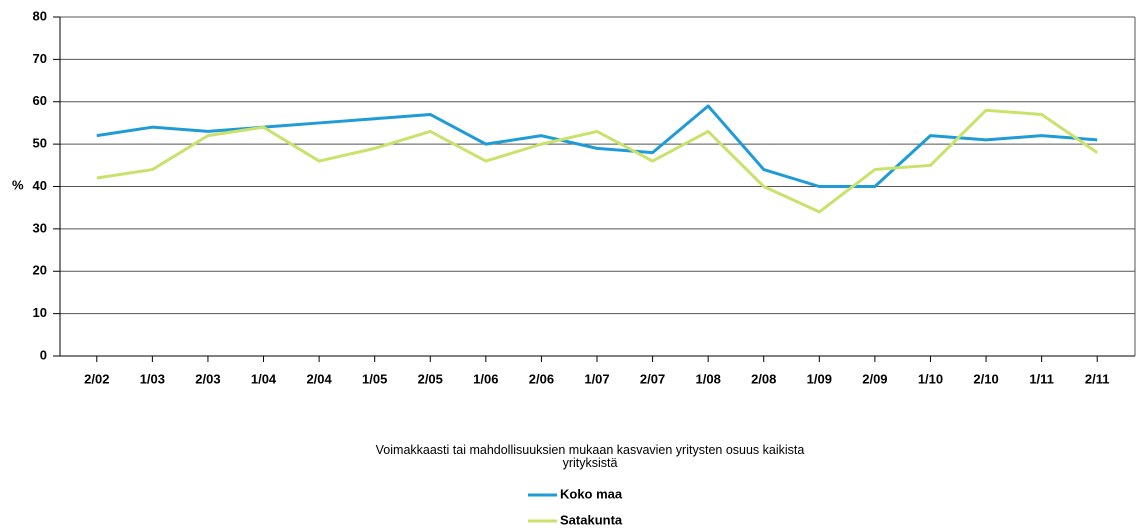 The image size is (1136, 531). I want to click on y-tick-label: 40, so click(40, 185).